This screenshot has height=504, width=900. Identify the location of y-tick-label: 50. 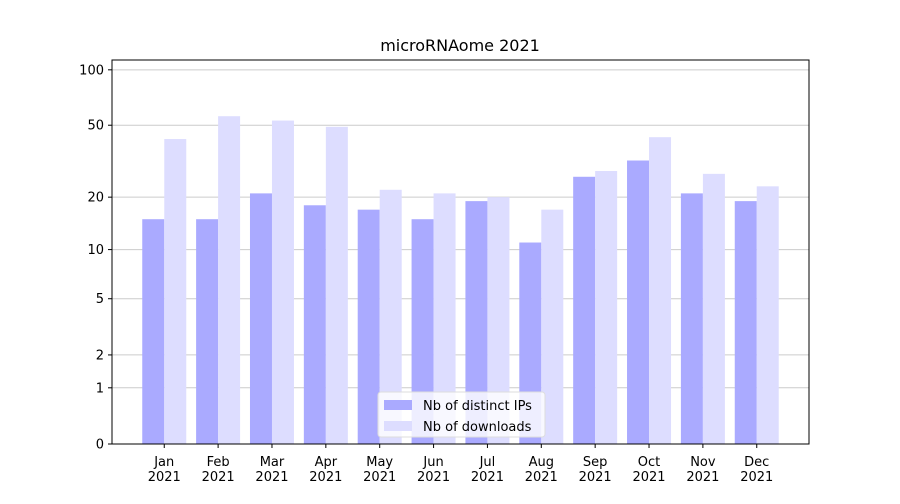
(95, 126).